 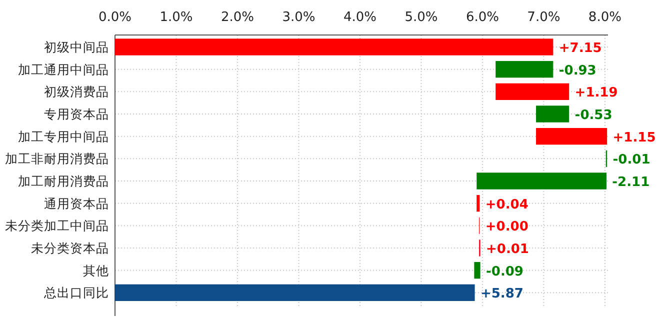 I want to click on x-tick-label: 6.0%, so click(x=482, y=17).